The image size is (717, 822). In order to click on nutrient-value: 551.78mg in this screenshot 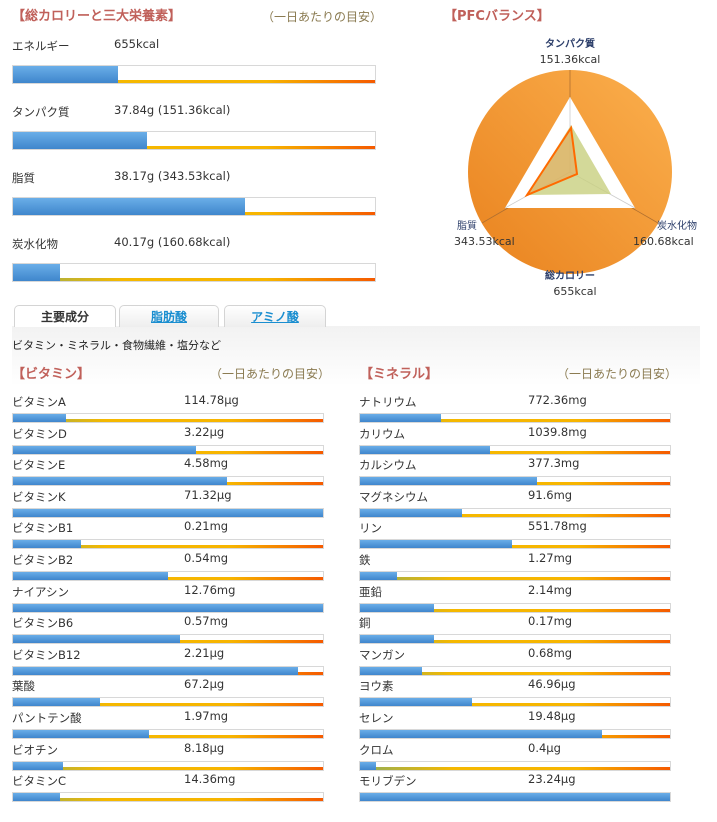, I will do `click(557, 526)`.